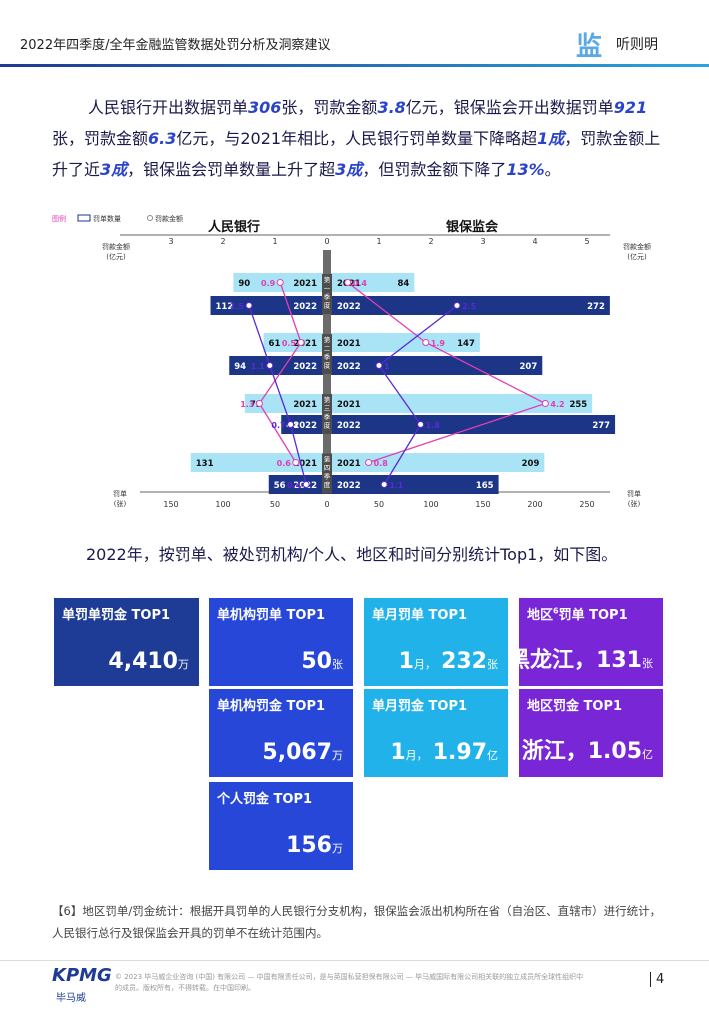 This screenshot has height=1024, width=709. Describe the element at coordinates (430, 241) in the screenshot. I see `top-tick-label: 2` at that location.